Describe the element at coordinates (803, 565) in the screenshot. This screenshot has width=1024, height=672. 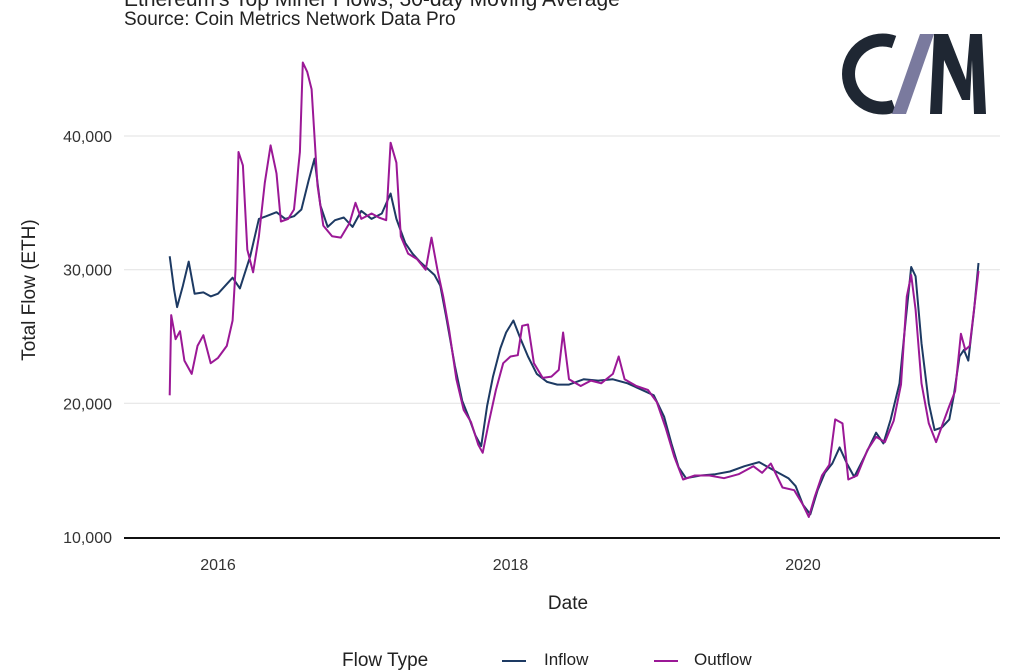
I see `x-tick-label: 2020` at that location.